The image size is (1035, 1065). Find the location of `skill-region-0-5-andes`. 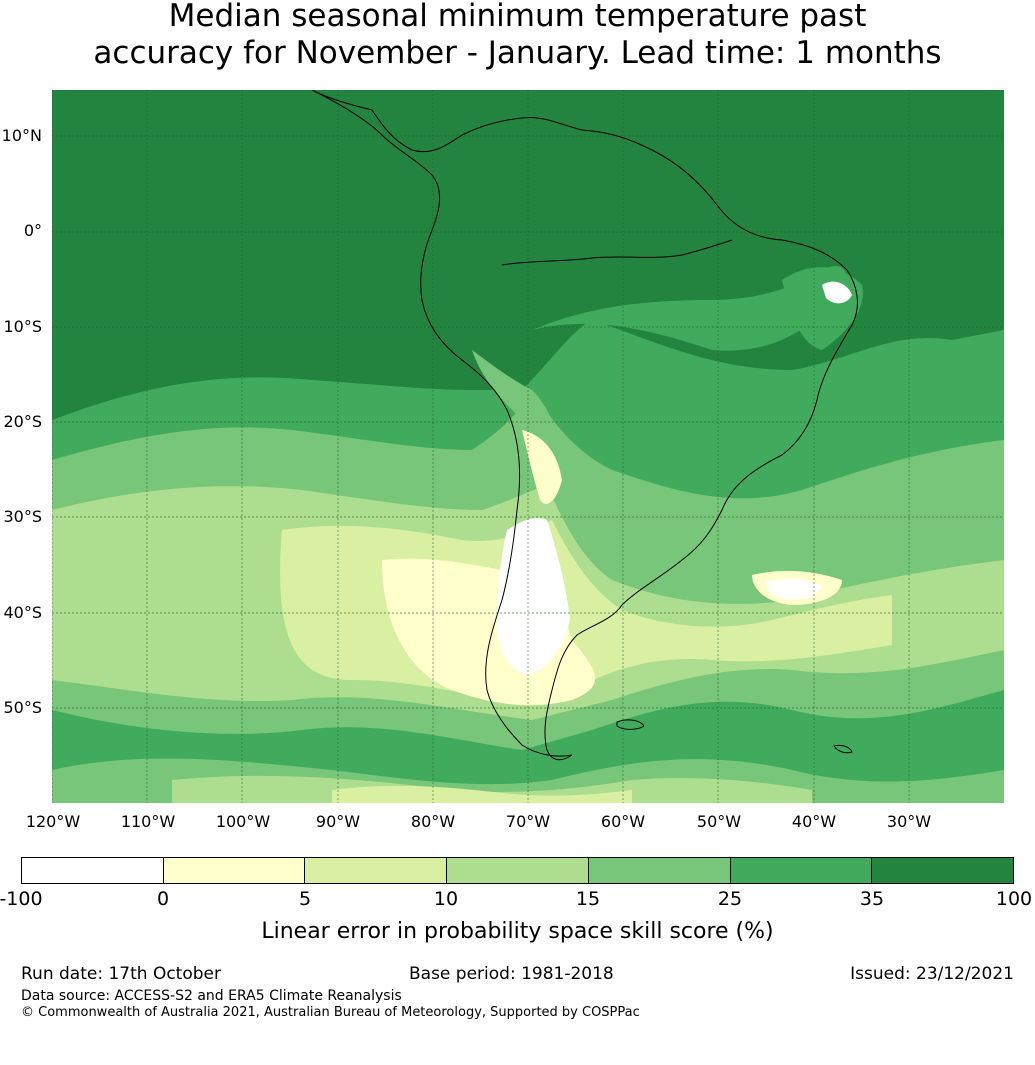

skill-region-0-5-andes is located at coordinates (542, 467).